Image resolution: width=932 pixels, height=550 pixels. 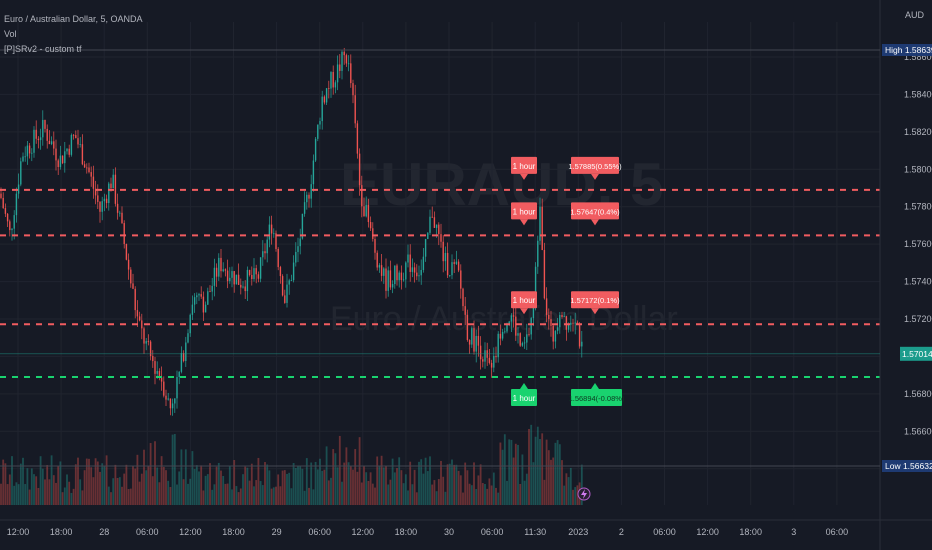 I want to click on y-tick-label: 1.58400, so click(x=918, y=94).